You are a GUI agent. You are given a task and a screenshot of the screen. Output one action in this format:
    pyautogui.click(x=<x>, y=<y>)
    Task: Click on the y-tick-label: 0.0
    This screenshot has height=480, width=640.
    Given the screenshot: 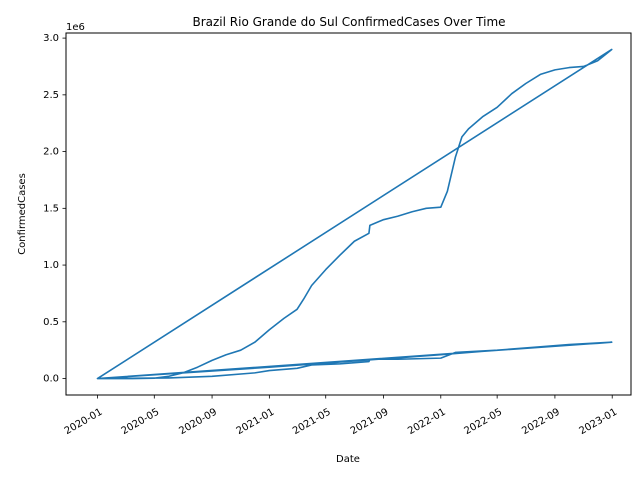 What is the action you would take?
    pyautogui.click(x=51, y=379)
    